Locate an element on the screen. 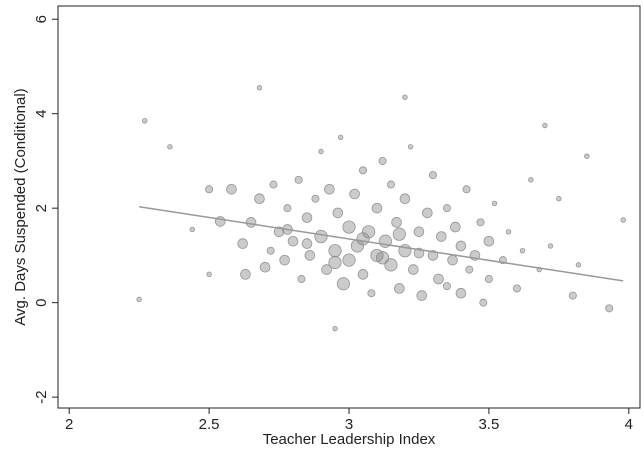 The width and height of the screenshot is (644, 454). y-tick-label: 6 is located at coordinates (41, 19).